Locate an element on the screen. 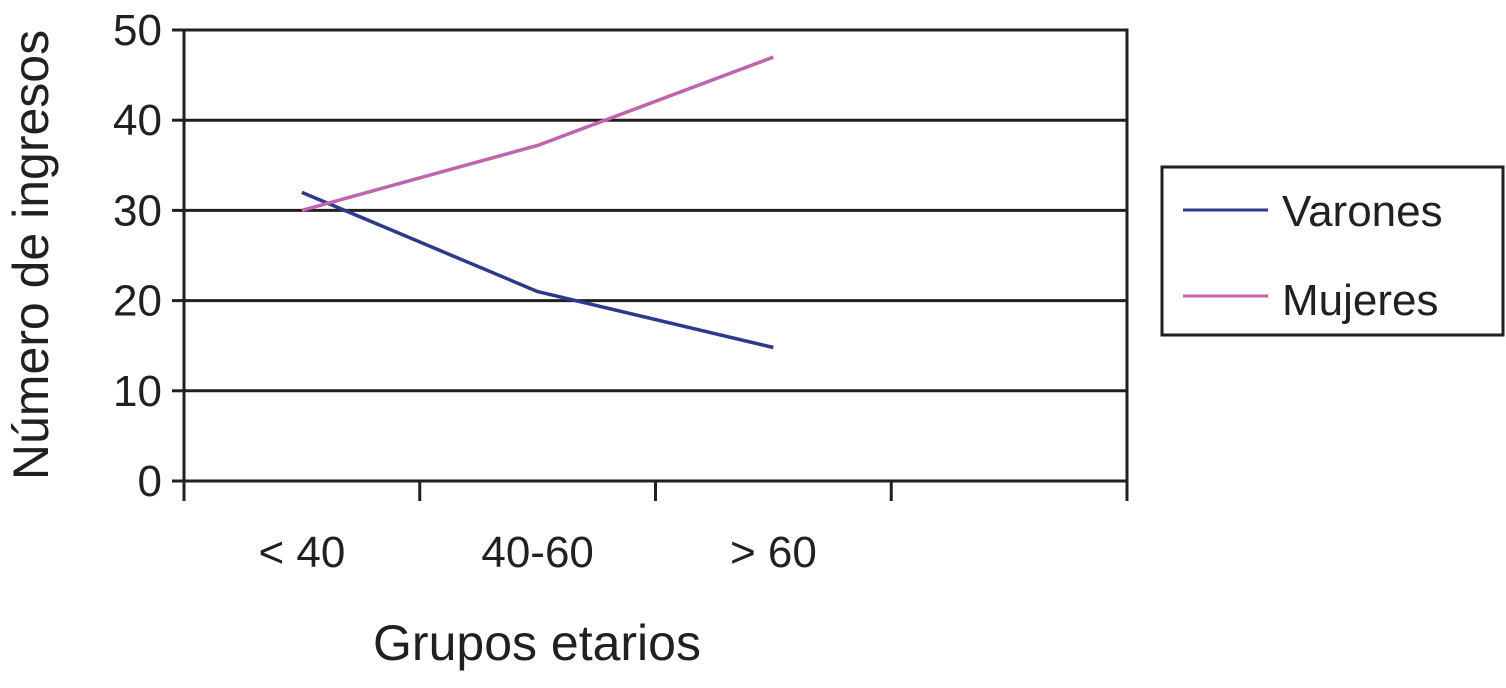 Image resolution: width=1506 pixels, height=688 pixels. legend-label-mujeres: Mujeres is located at coordinates (1360, 300).